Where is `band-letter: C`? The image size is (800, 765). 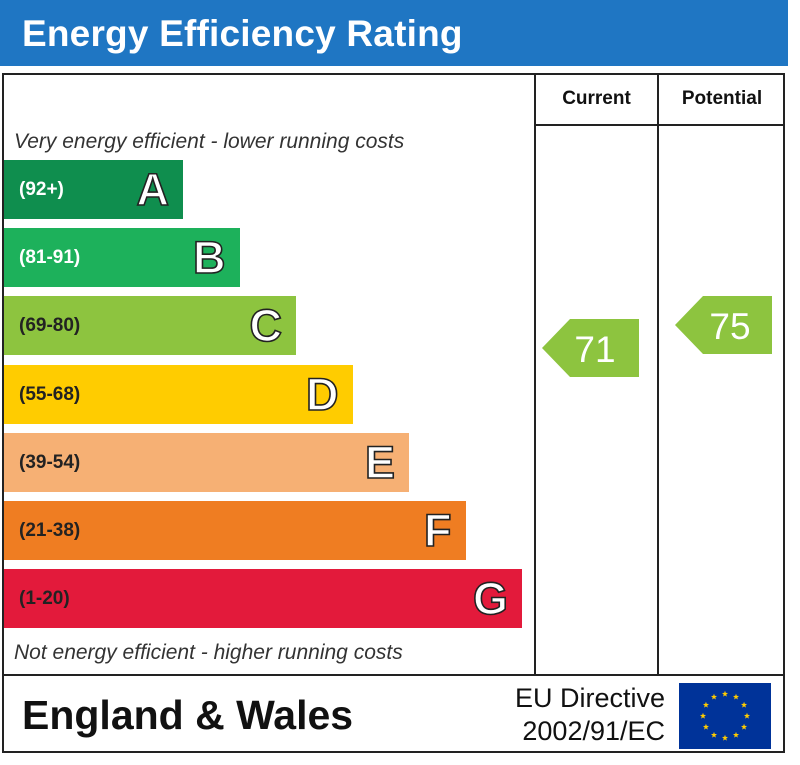 band-letter: C is located at coordinates (266, 326).